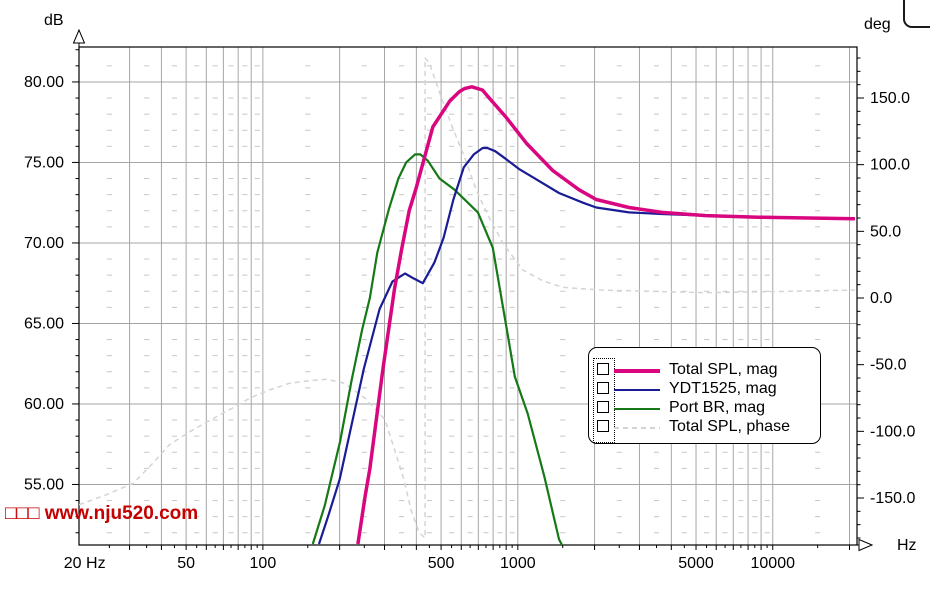  What do you see at coordinates (441, 563) in the screenshot?
I see `freq-tick-label: 500` at bounding box center [441, 563].